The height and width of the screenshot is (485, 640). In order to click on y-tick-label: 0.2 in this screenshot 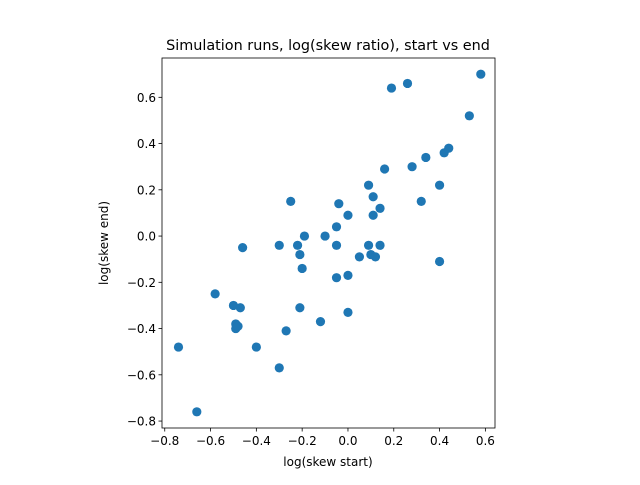, I will do `click(146, 190)`.